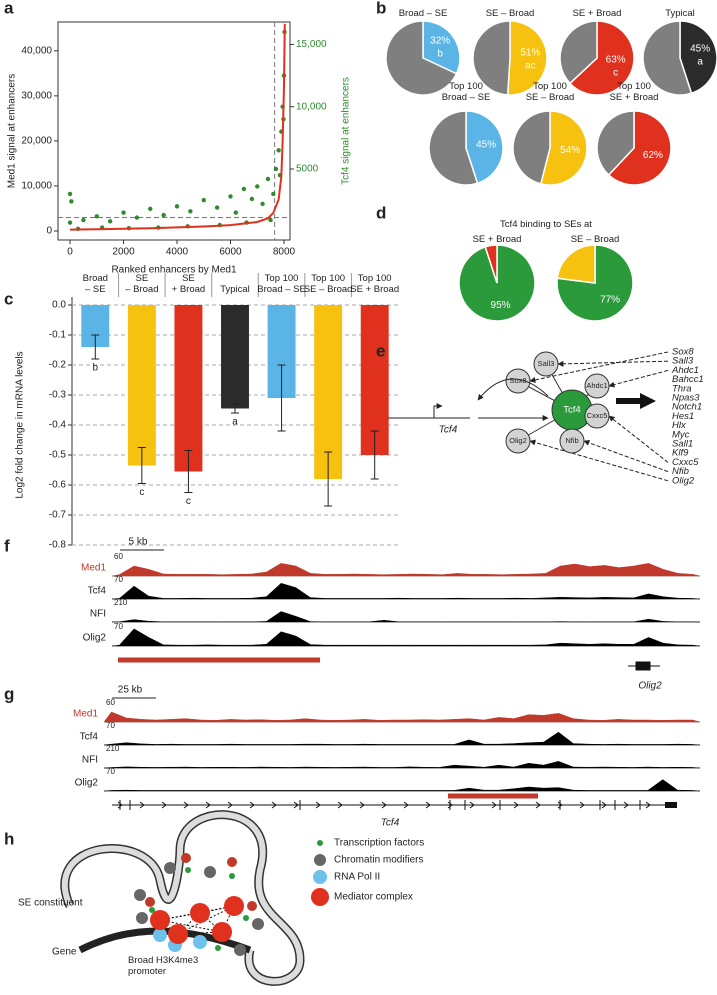 Image resolution: width=717 pixels, height=995 pixels. Describe the element at coordinates (58, 335) in the screenshot. I see `y-tick-label: -0.1` at that location.